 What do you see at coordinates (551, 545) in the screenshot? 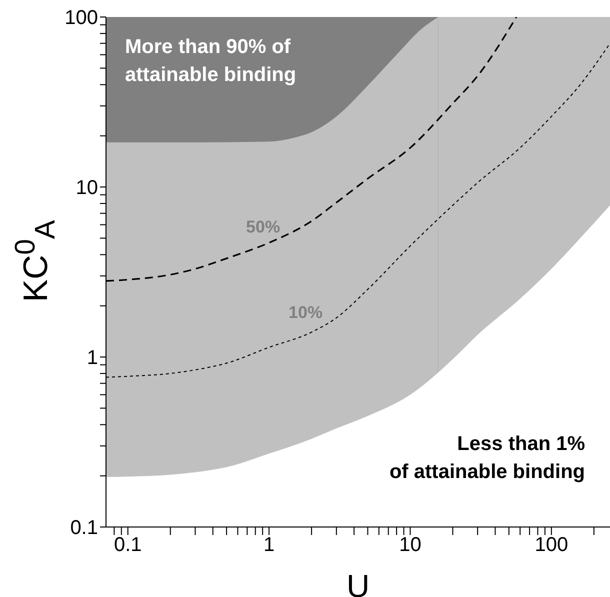
I see `x-tick-label: 100` at bounding box center [551, 545].